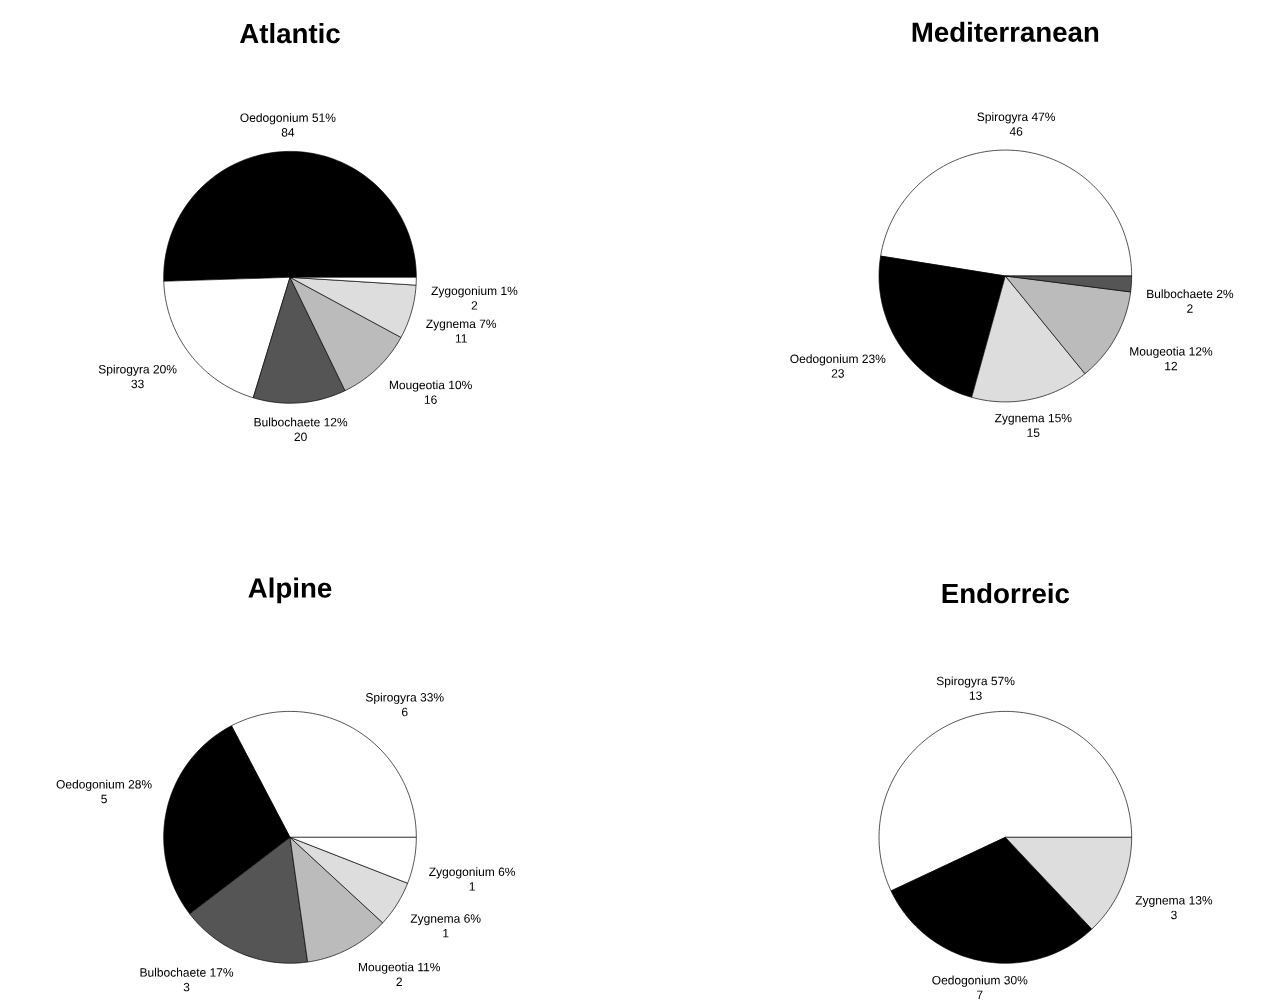 The width and height of the screenshot is (1282, 1002). What do you see at coordinates (1225, 294) in the screenshot?
I see `data-label: 2%` at bounding box center [1225, 294].